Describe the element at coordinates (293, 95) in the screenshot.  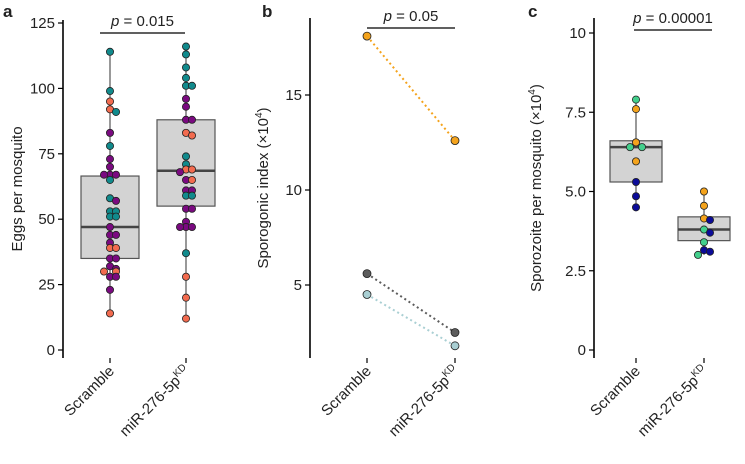
I see `y-tick-label: 15` at that location.